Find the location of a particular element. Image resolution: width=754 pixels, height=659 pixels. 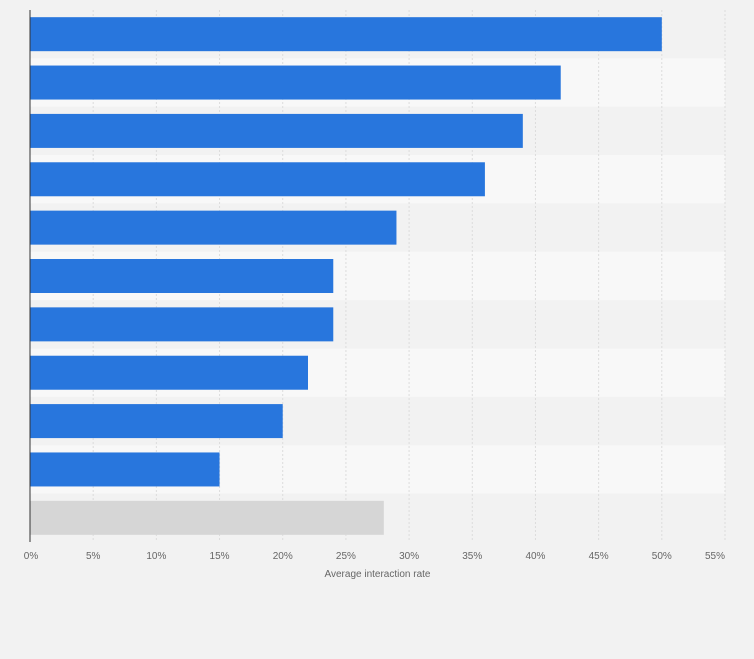

x-tick-label: 20% is located at coordinates (283, 556).